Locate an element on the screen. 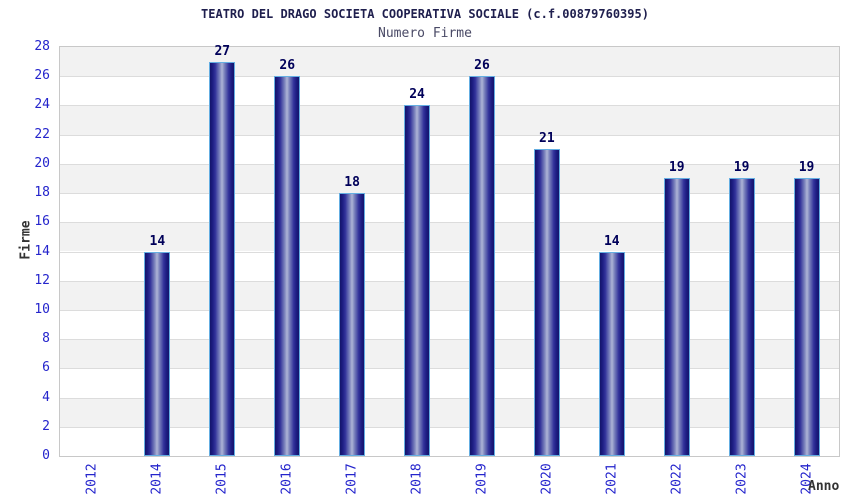  y-axis-tick-label: 2 is located at coordinates (46, 426).